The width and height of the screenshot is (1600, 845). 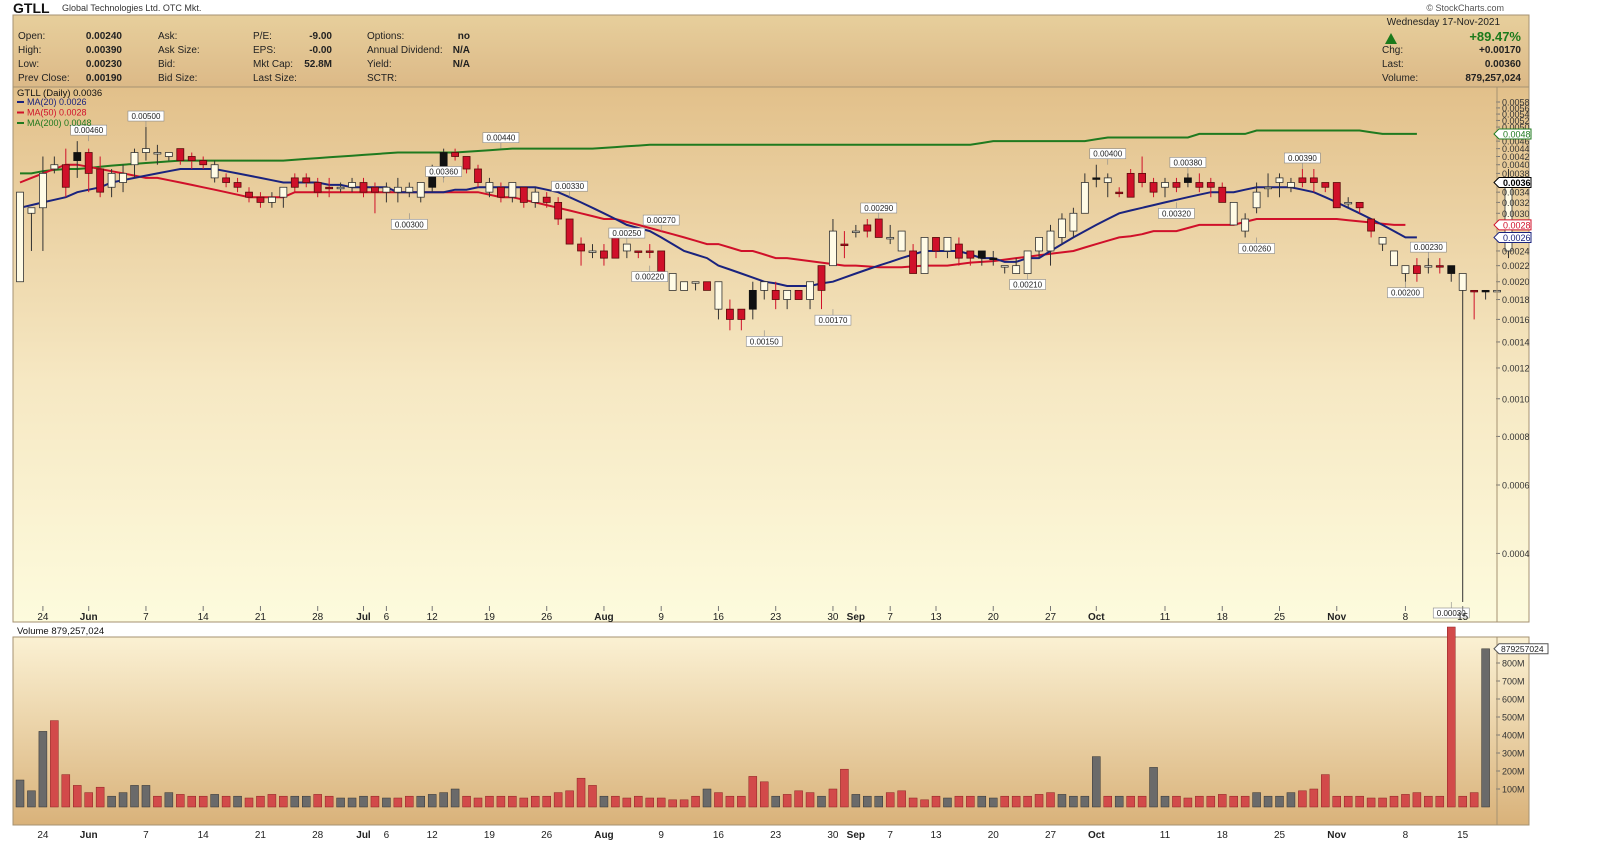 I want to click on y-tick-label: 0.0040, so click(x=1516, y=165).